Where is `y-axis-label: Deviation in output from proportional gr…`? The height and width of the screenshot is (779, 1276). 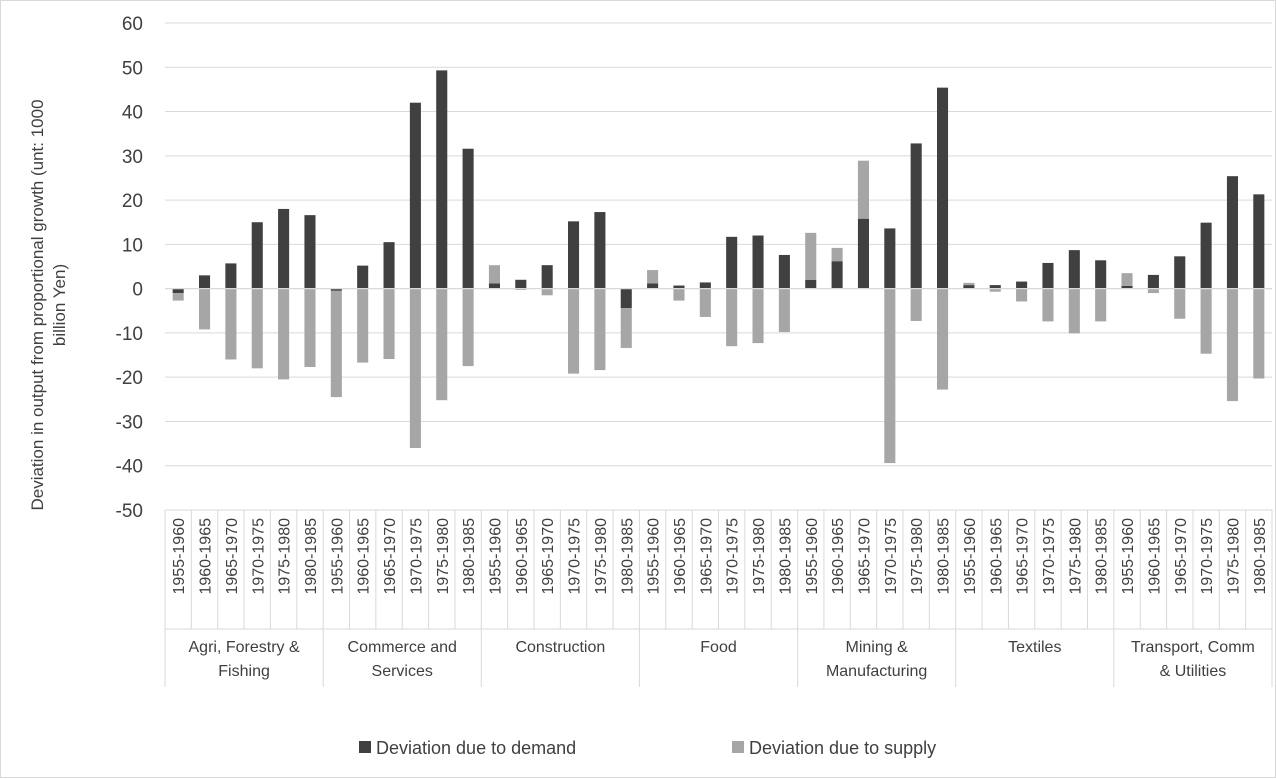
y-axis-label: Deviation in output from proportional gr… is located at coordinates (48, 304).